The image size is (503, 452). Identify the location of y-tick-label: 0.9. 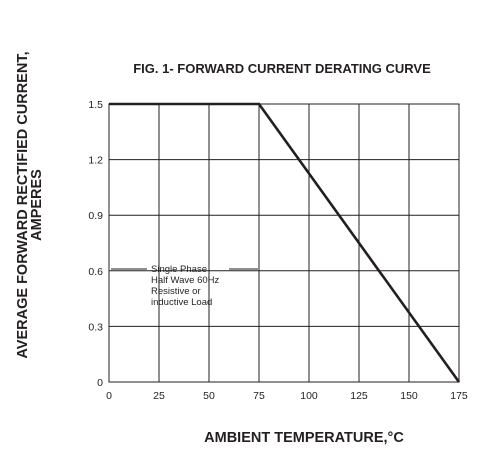
(95, 216).